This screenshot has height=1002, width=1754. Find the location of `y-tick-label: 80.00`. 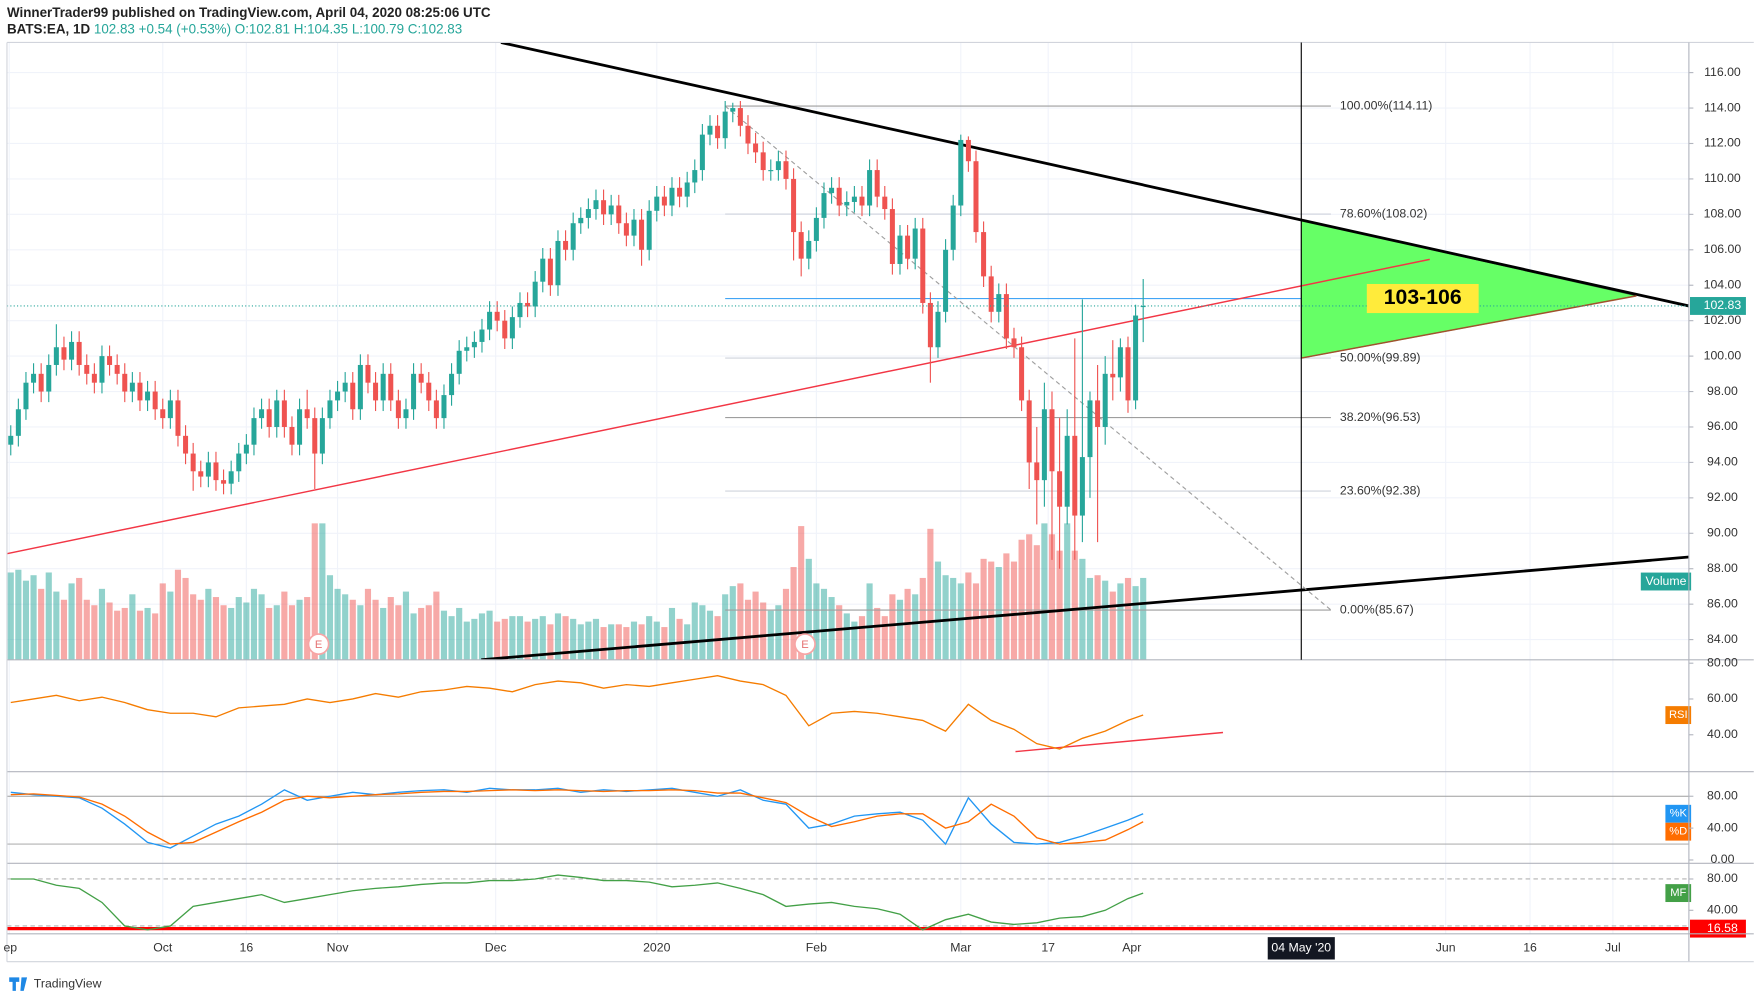

y-tick-label: 80.00 is located at coordinates (1722, 795).